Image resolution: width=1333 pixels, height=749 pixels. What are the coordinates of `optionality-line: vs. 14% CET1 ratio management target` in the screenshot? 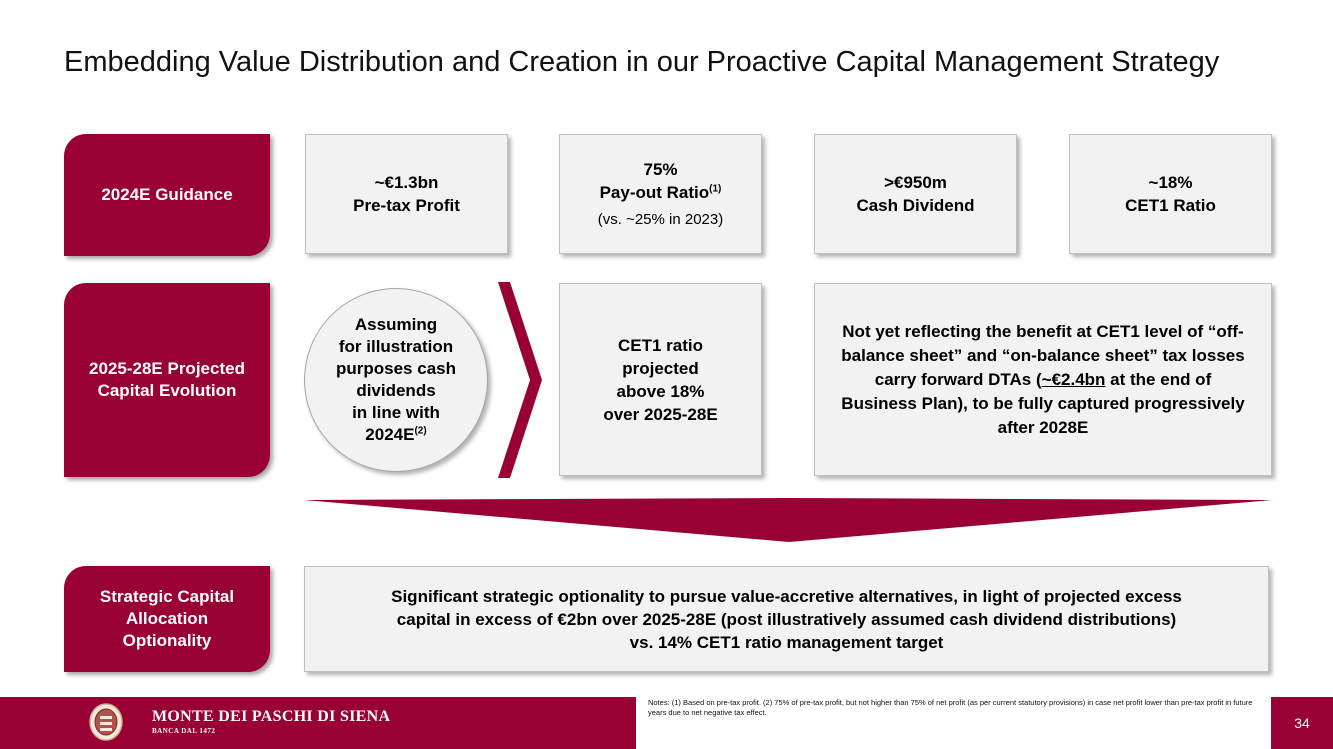 It's located at (786, 642).